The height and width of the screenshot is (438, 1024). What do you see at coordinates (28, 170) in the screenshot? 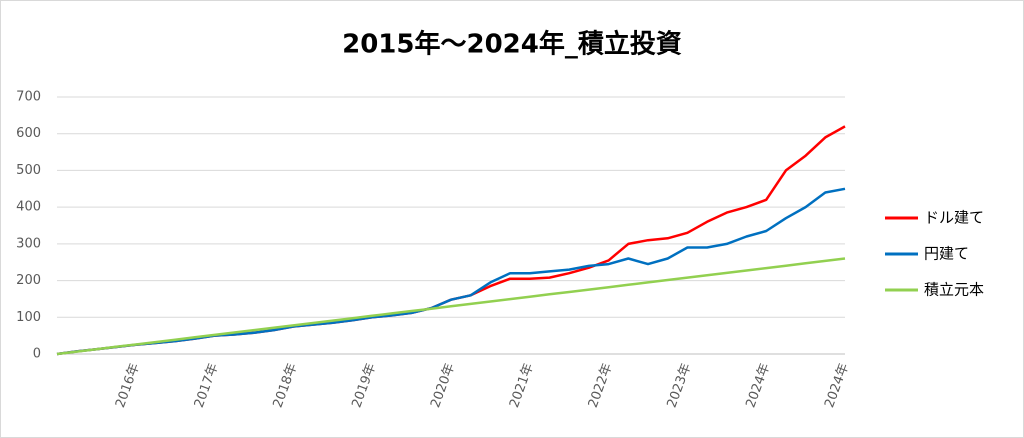
I see `y-tick-label: 500` at bounding box center [28, 170].